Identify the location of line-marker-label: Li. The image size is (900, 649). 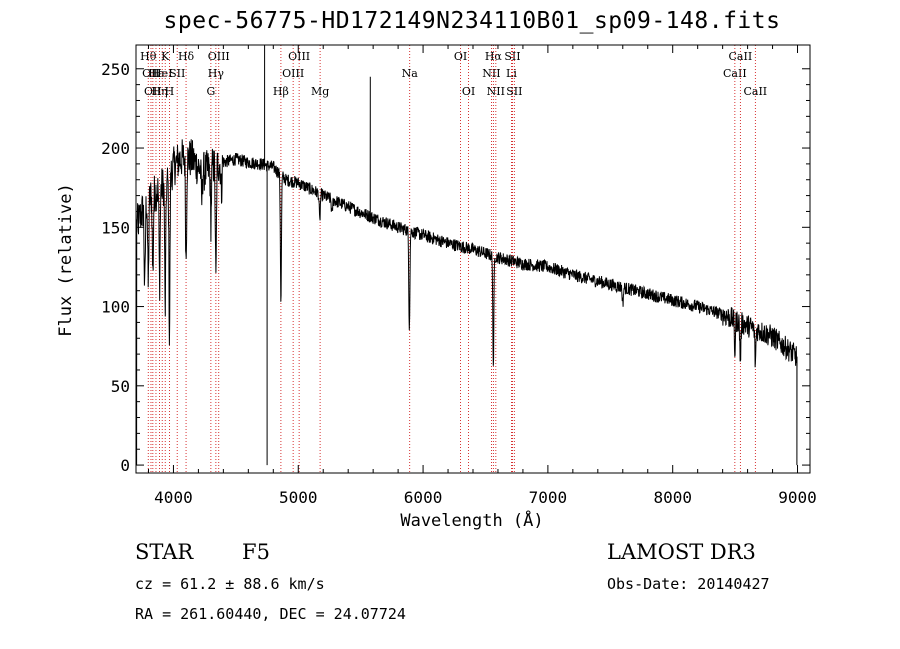
(511, 73).